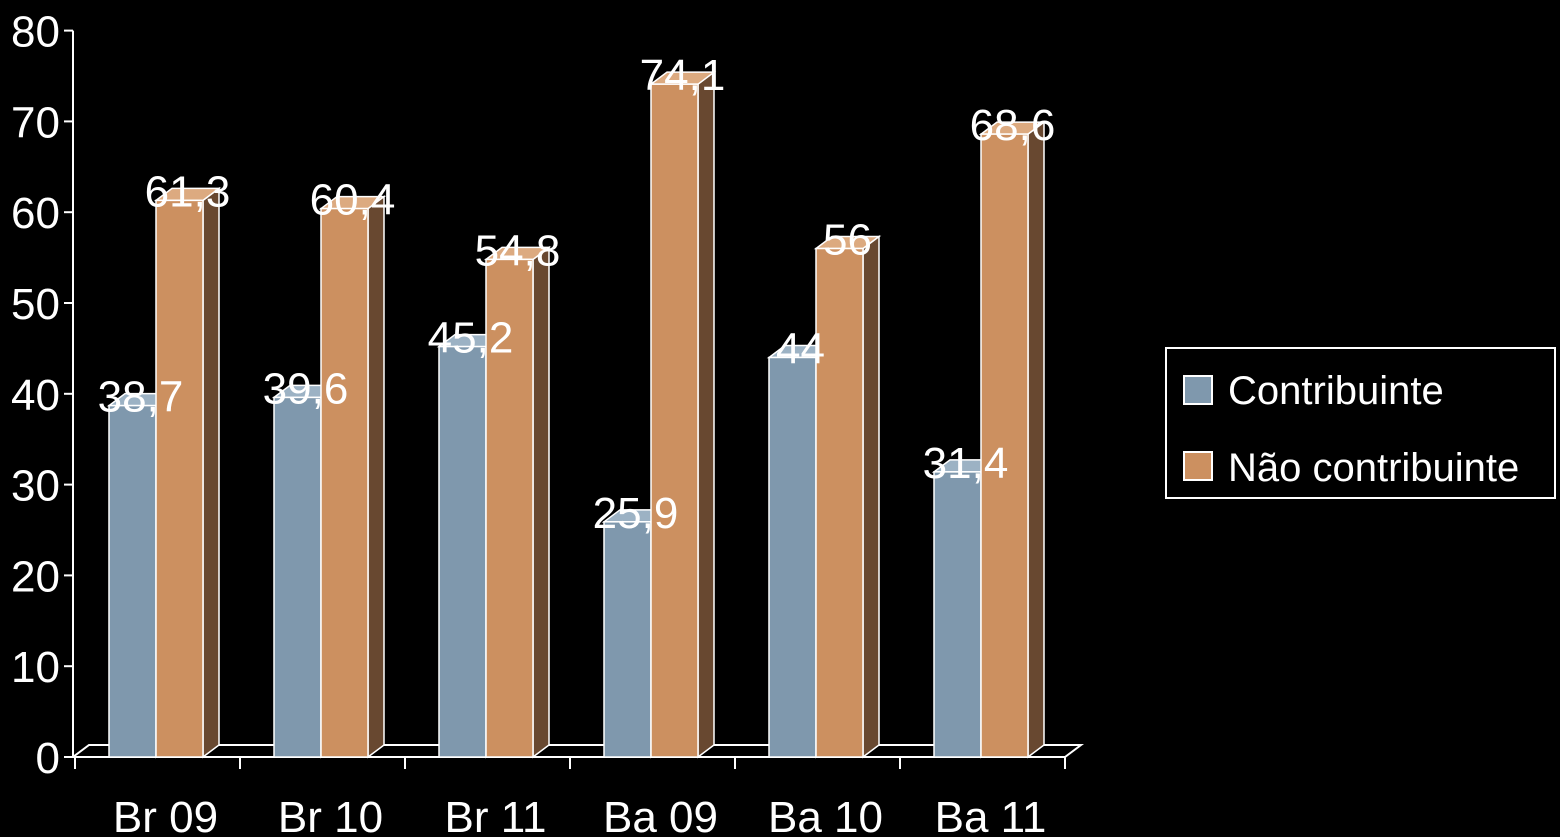 This screenshot has height=837, width=1560. Describe the element at coordinates (35, 32) in the screenshot. I see `y-tick-label: 80` at that location.